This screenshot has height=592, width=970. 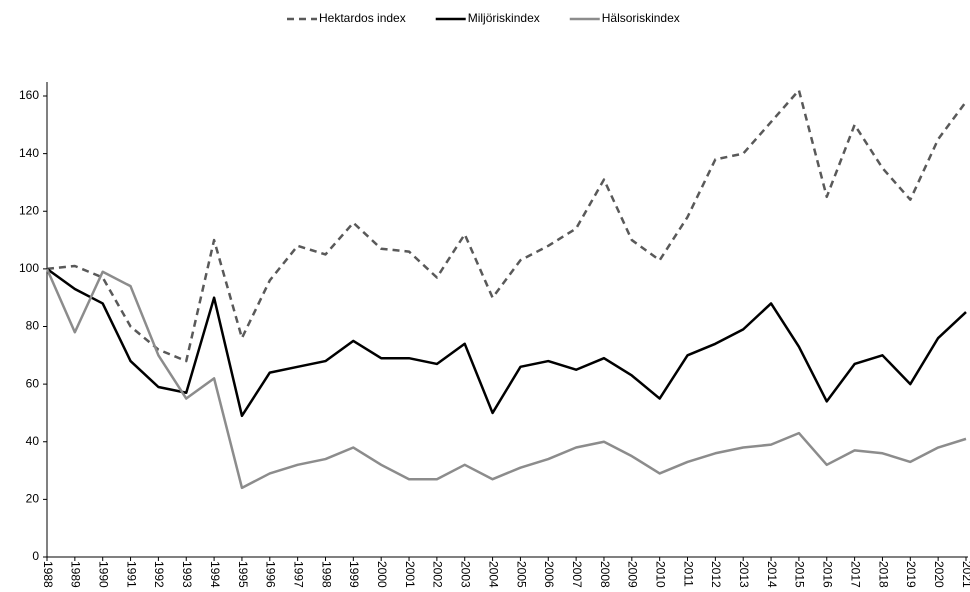 What do you see at coordinates (605, 574) in the screenshot?
I see `x-tick-label: 2008` at bounding box center [605, 574].